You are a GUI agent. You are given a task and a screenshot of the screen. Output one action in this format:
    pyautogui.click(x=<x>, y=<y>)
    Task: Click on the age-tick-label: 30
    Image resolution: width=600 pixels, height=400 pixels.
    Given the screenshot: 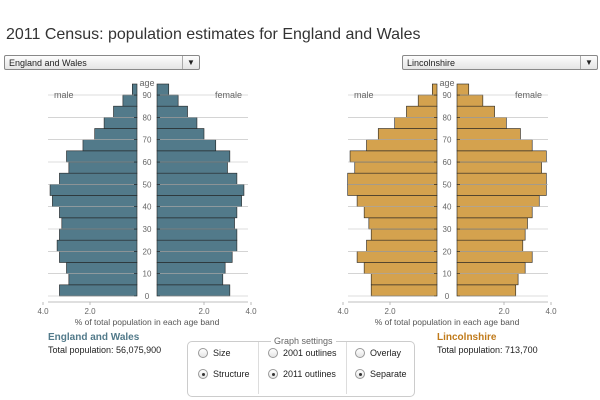 What is the action you would take?
    pyautogui.click(x=447, y=229)
    